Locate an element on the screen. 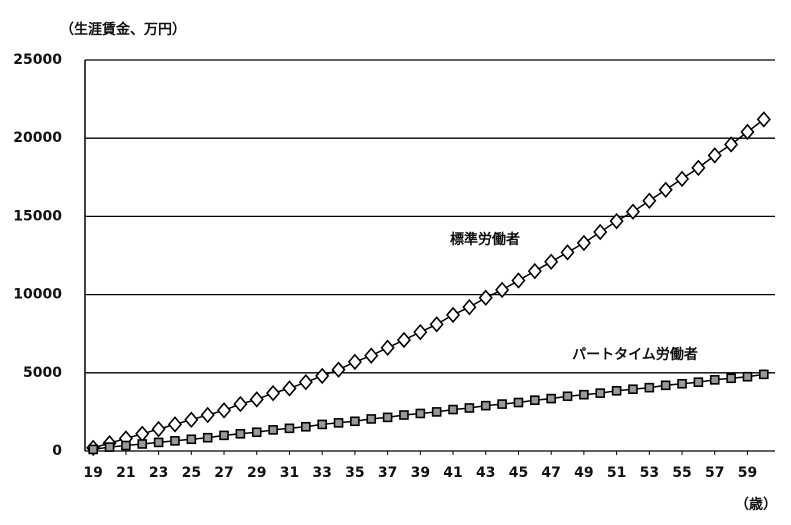 The image size is (791, 525). x-tick-label: 39 is located at coordinates (420, 473).